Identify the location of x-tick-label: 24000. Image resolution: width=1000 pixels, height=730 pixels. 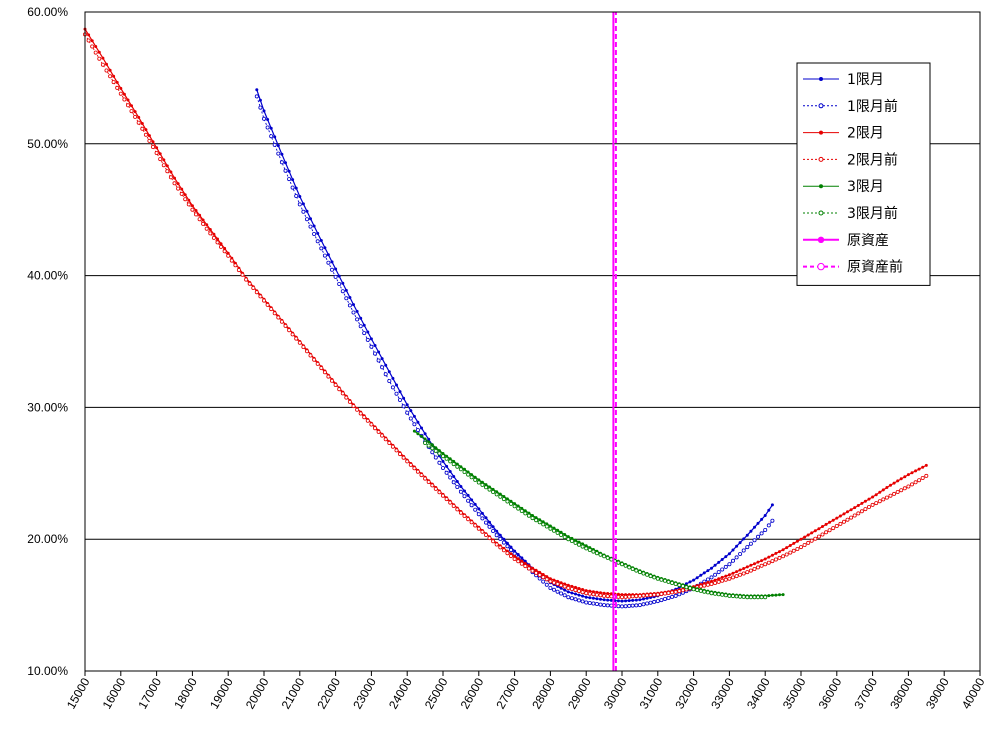
(400, 693).